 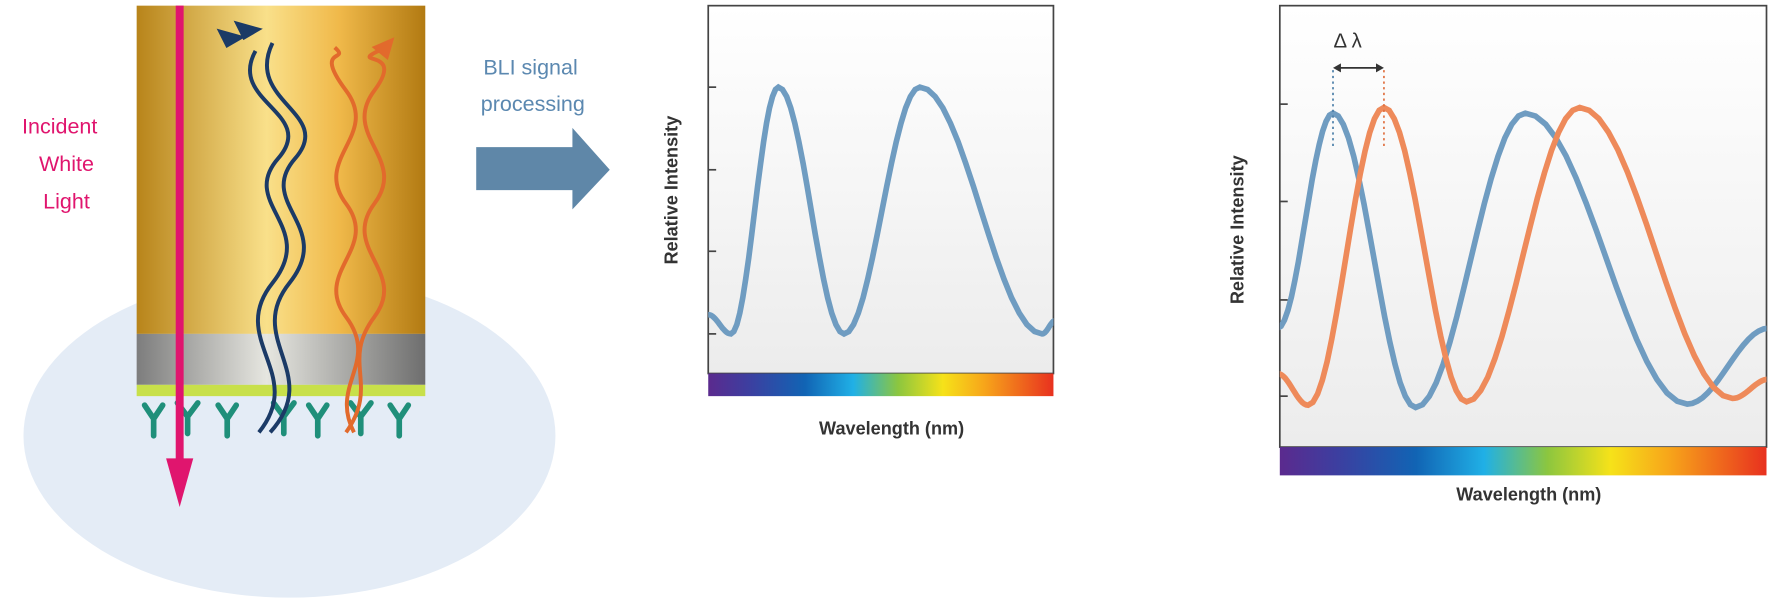 I want to click on reflected-waves, so click(x=305, y=227).